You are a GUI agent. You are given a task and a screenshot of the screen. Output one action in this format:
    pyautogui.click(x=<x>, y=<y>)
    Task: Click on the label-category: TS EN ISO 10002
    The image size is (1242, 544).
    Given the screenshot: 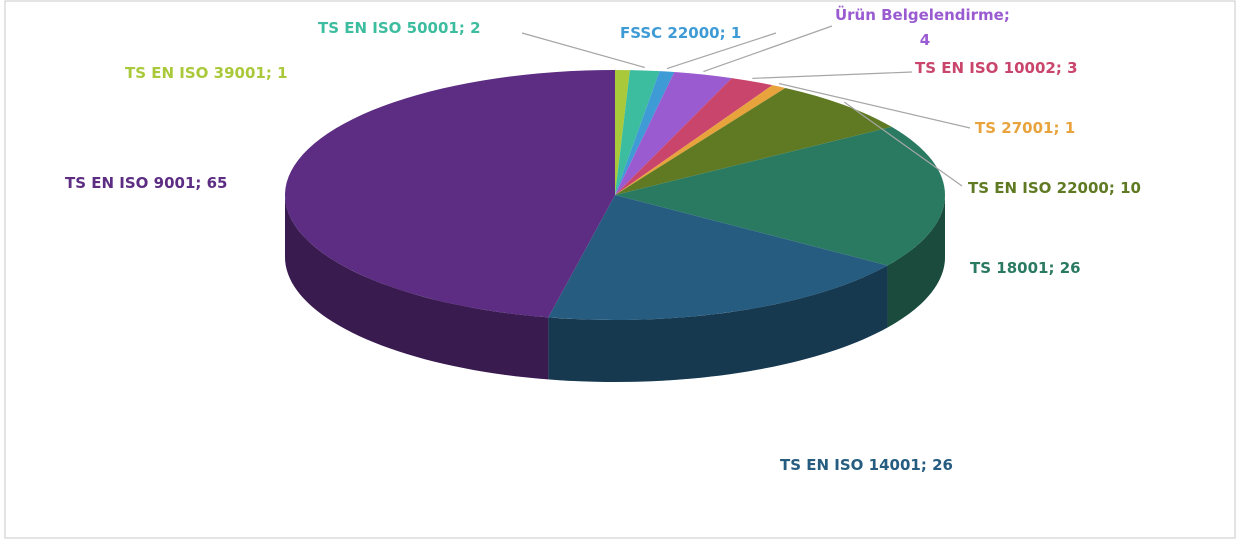 What is the action you would take?
    pyautogui.click(x=985, y=68)
    